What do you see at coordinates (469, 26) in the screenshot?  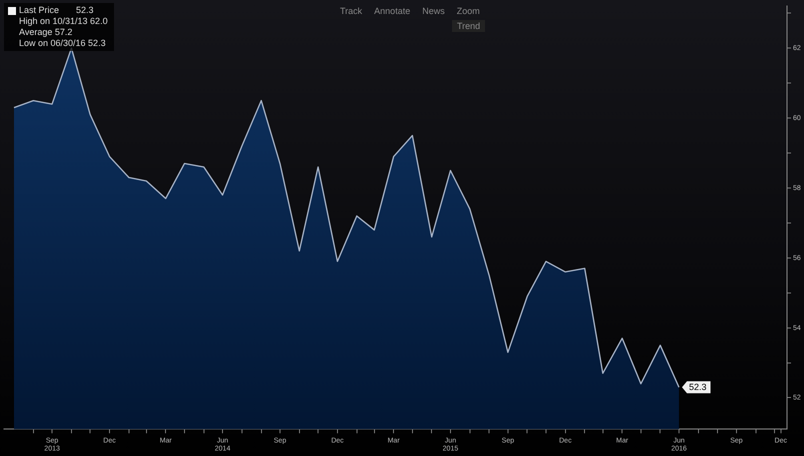 I see `annotation: Trend` at bounding box center [469, 26].